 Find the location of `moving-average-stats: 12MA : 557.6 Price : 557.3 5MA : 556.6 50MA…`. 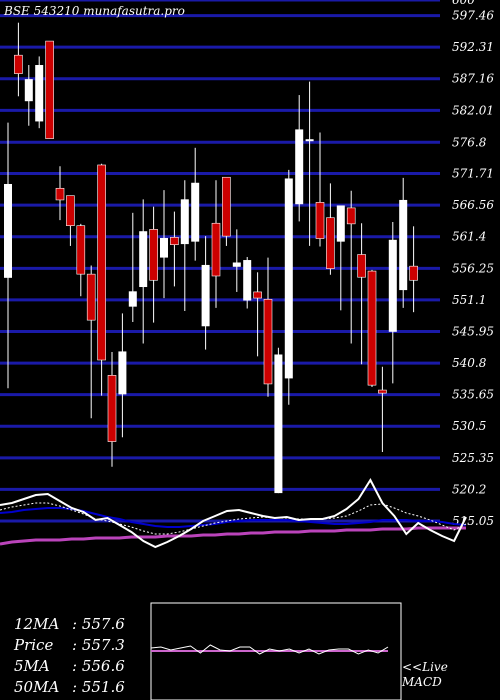

moving-average-stats: 12MA : 557.6 Price : 557.3 5MA : 556.6 50MA… is located at coordinates (69, 656).